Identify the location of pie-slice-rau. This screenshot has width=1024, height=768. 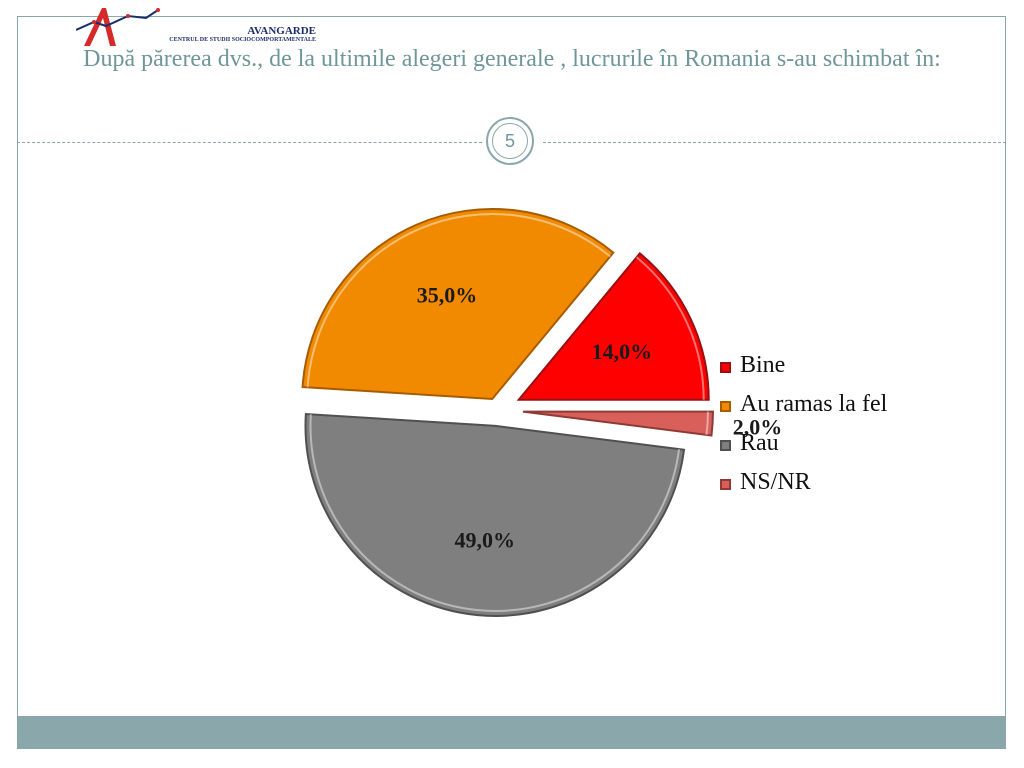
(495, 514).